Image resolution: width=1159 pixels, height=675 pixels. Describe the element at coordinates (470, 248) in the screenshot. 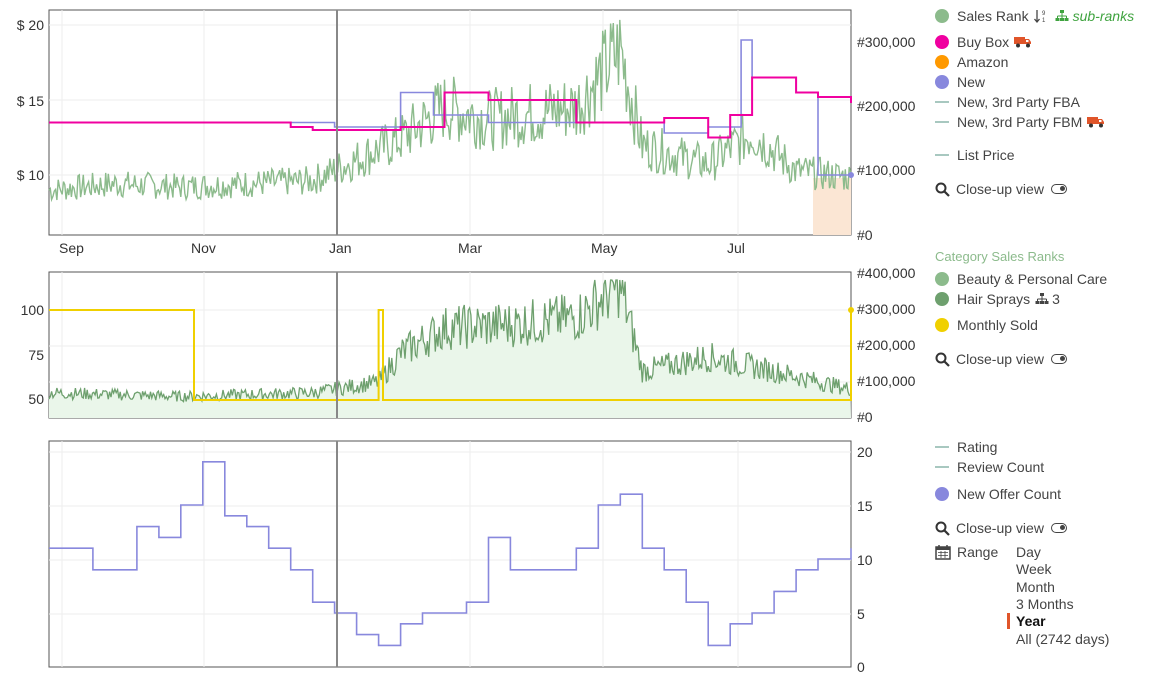

I see `x-tick-mar: Mar` at that location.